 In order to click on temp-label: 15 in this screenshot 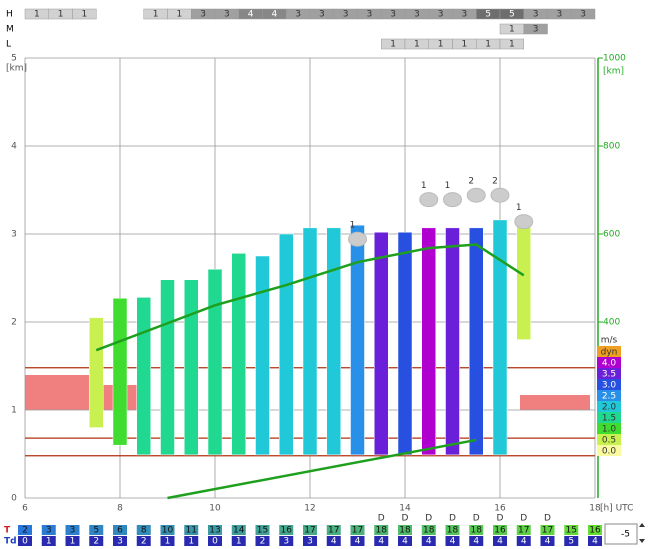, I will do `click(571, 531)`.